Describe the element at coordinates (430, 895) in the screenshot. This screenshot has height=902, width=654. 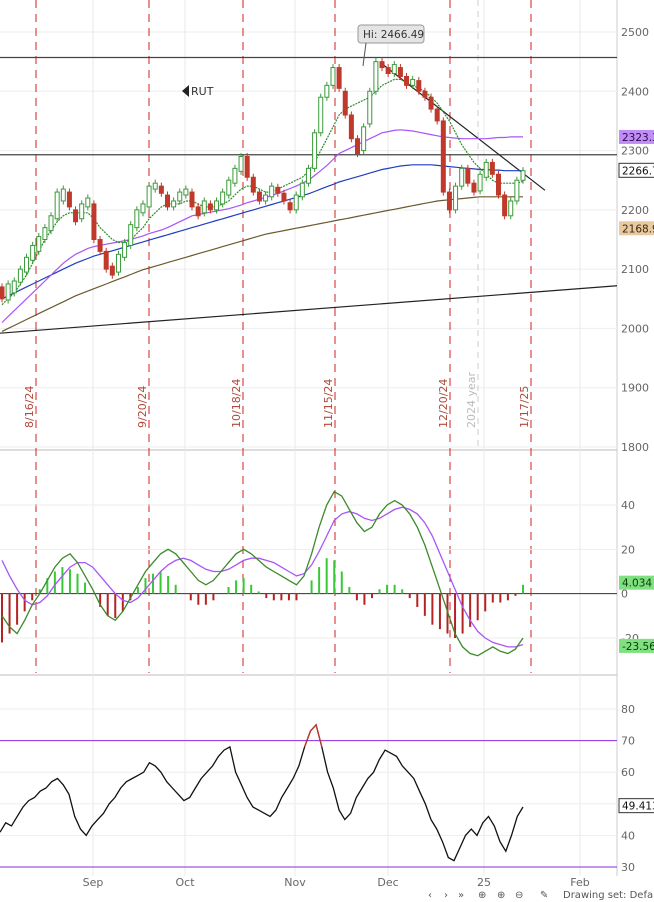
I see `scroll-left-icon: ‹` at that location.